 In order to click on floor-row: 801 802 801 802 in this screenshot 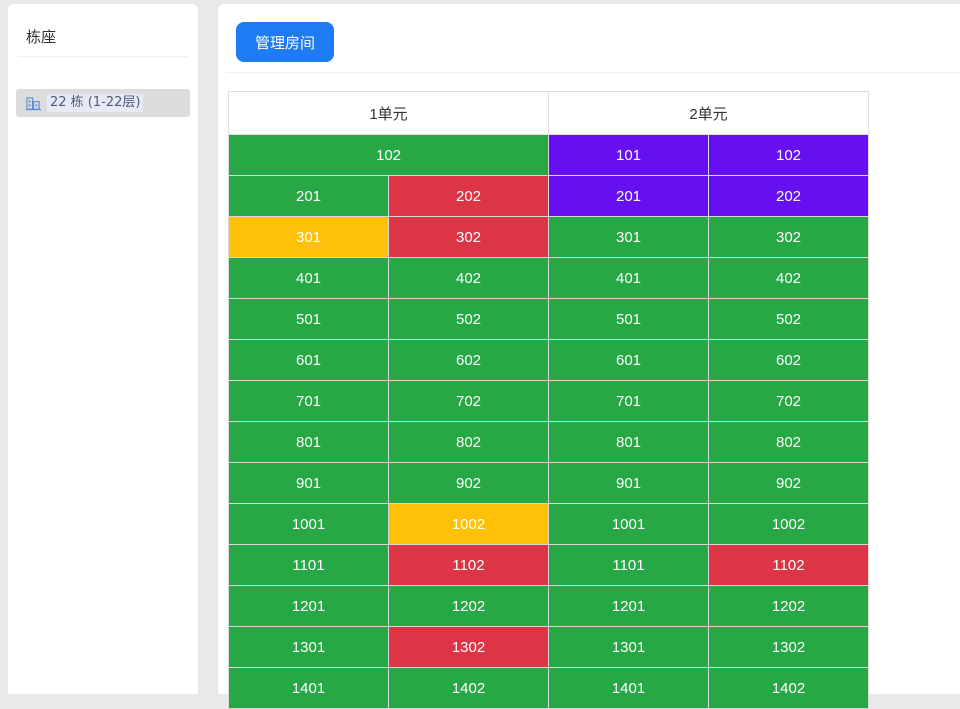, I will do `click(548, 442)`.